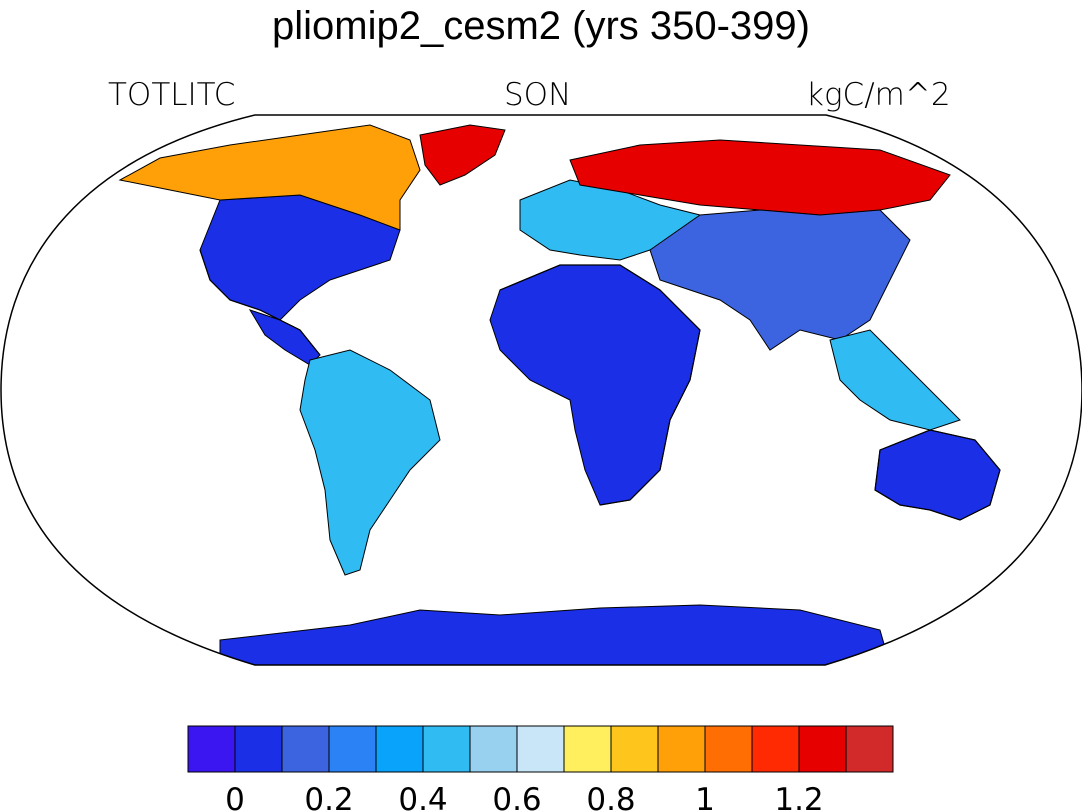  Describe the element at coordinates (235, 797) in the screenshot. I see `colorbar-tick-label: 0` at that location.